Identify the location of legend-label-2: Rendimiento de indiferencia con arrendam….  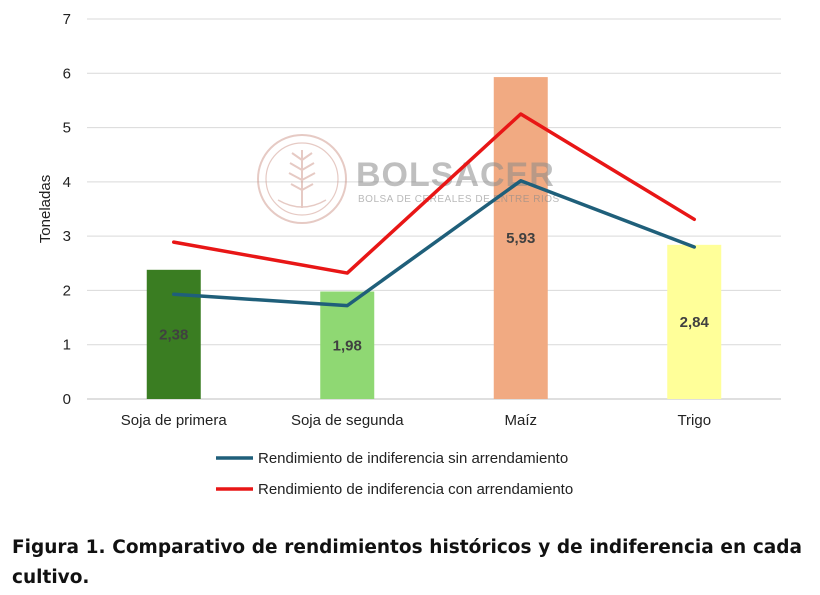
(415, 489).